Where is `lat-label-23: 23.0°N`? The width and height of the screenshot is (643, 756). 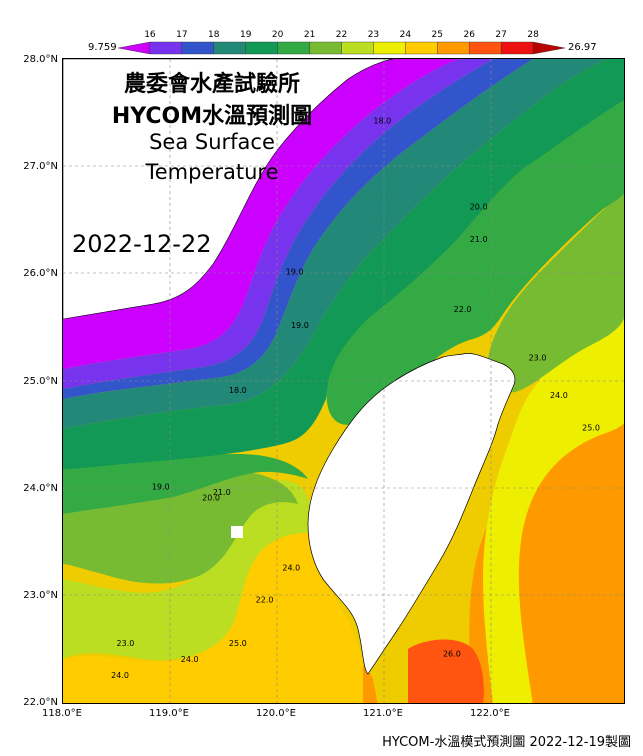
lat-label-23: 23.0°N is located at coordinates (40, 595).